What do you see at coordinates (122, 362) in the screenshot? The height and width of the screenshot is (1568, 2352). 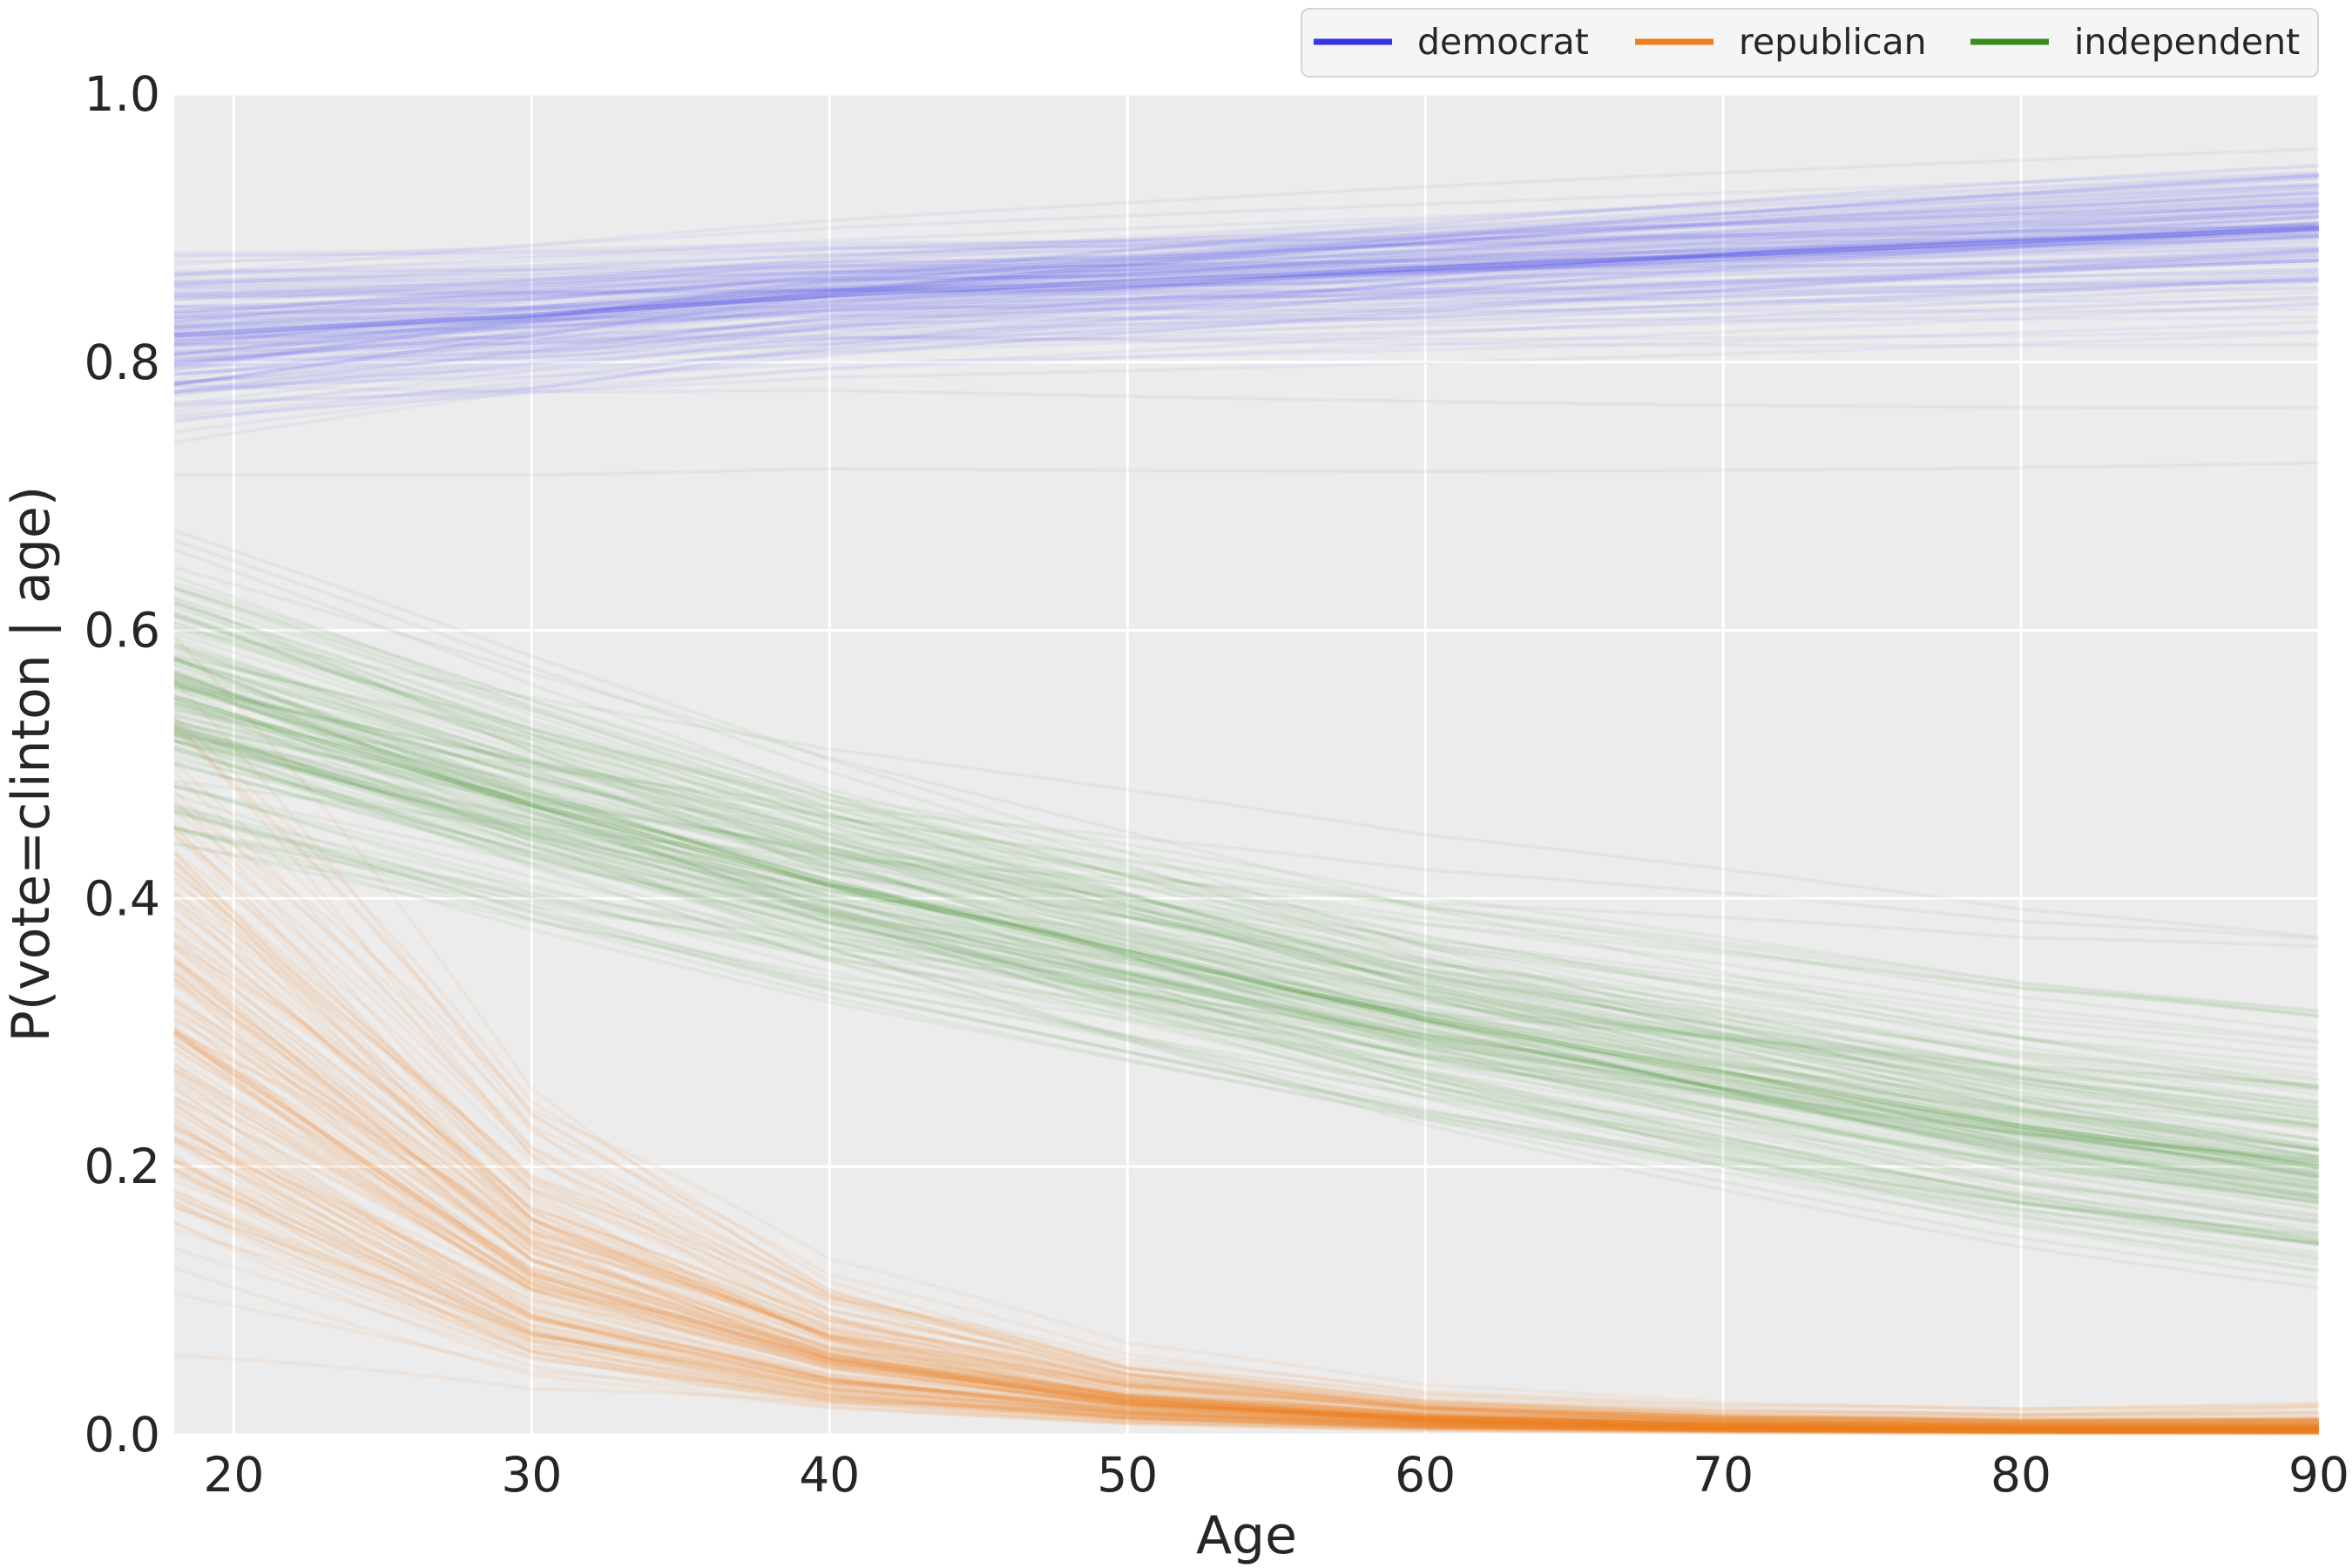 I see `y-tick-label: 0.8` at bounding box center [122, 362].